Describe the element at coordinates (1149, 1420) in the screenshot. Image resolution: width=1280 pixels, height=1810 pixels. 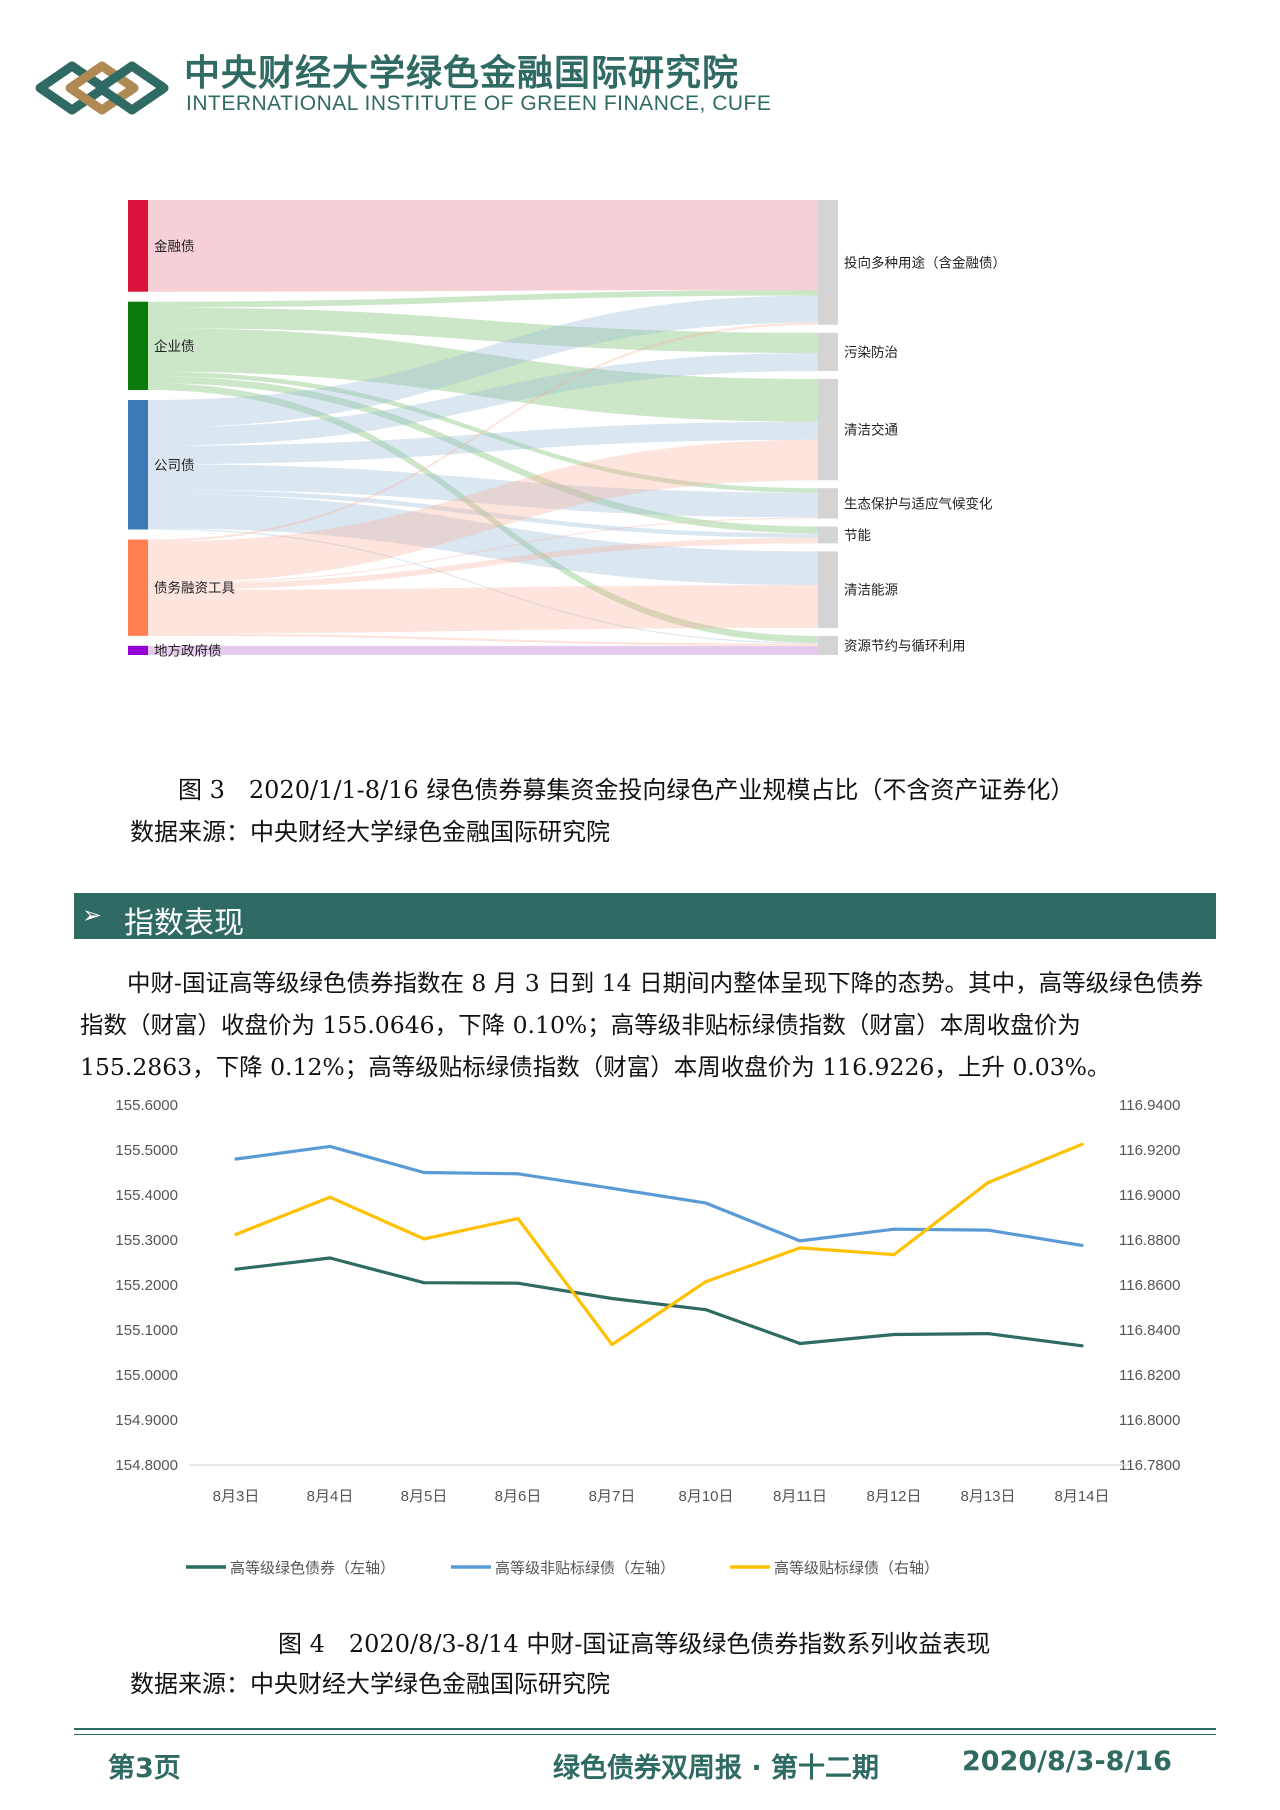
I see `y-right-tick-label: 116.8000` at that location.